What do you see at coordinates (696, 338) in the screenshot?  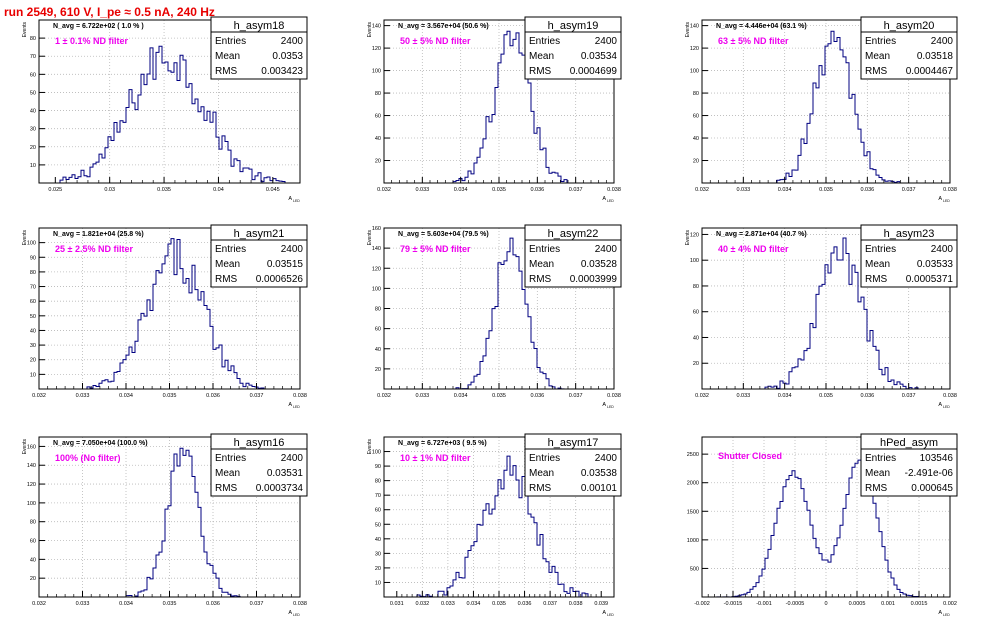 I see `y-tick-label: 40` at bounding box center [696, 338].